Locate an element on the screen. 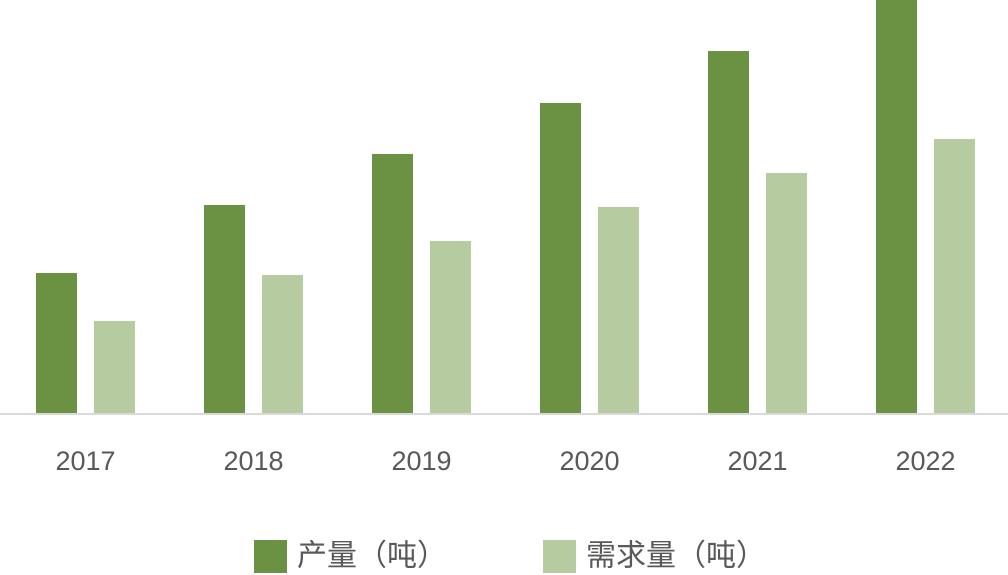 The image size is (1008, 575). x-tick-label: 2017 is located at coordinates (85, 461).